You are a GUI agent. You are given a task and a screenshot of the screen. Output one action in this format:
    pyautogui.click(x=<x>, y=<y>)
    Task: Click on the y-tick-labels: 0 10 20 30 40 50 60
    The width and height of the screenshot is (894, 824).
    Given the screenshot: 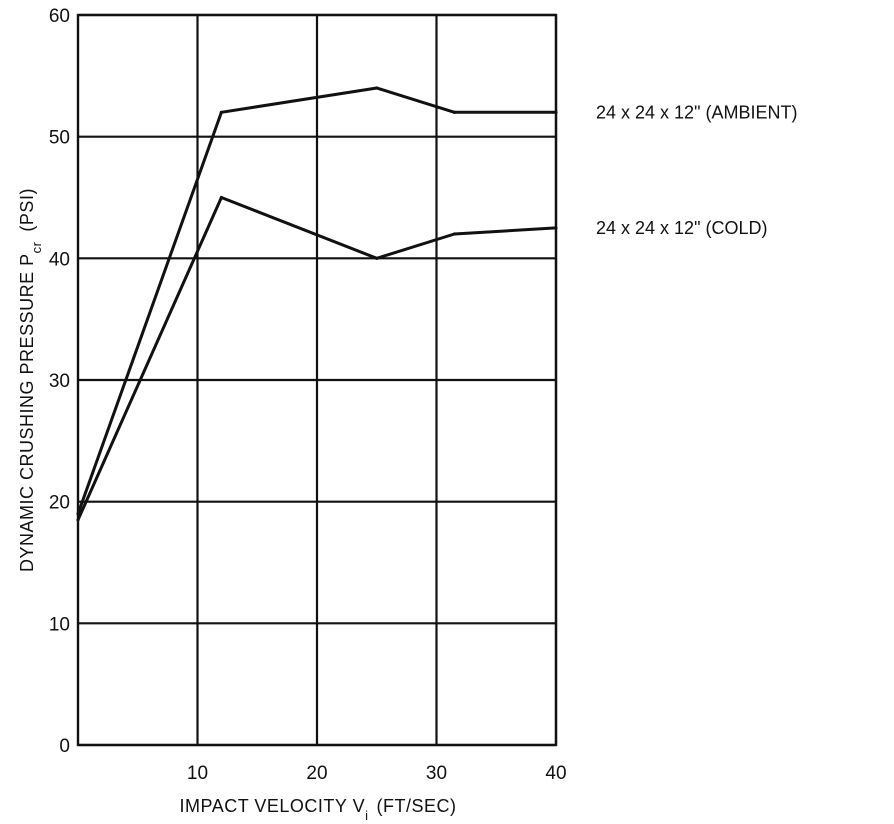 What is the action you would take?
    pyautogui.click(x=59, y=381)
    